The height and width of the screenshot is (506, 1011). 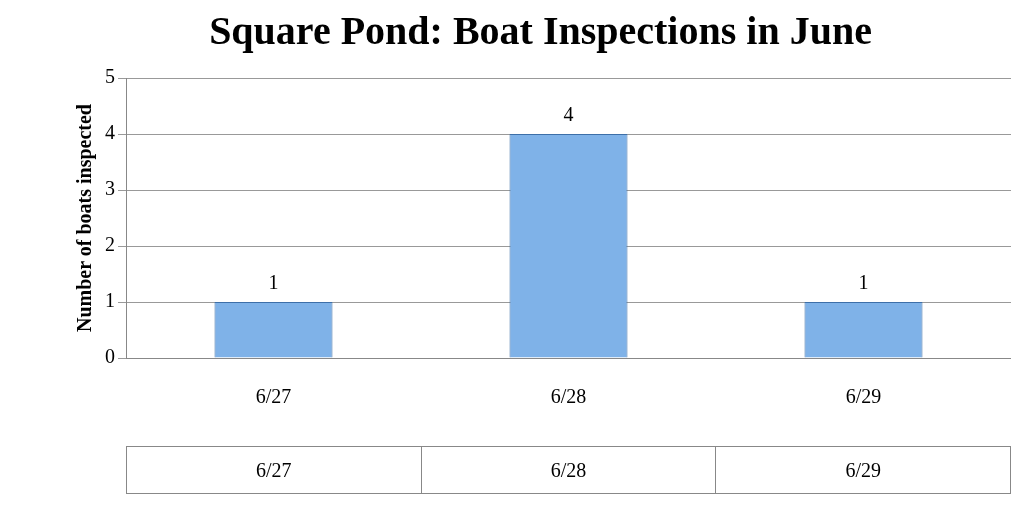 What do you see at coordinates (540, 31) in the screenshot?
I see `chart-title: Square Pond: Boat Inspections in June` at bounding box center [540, 31].